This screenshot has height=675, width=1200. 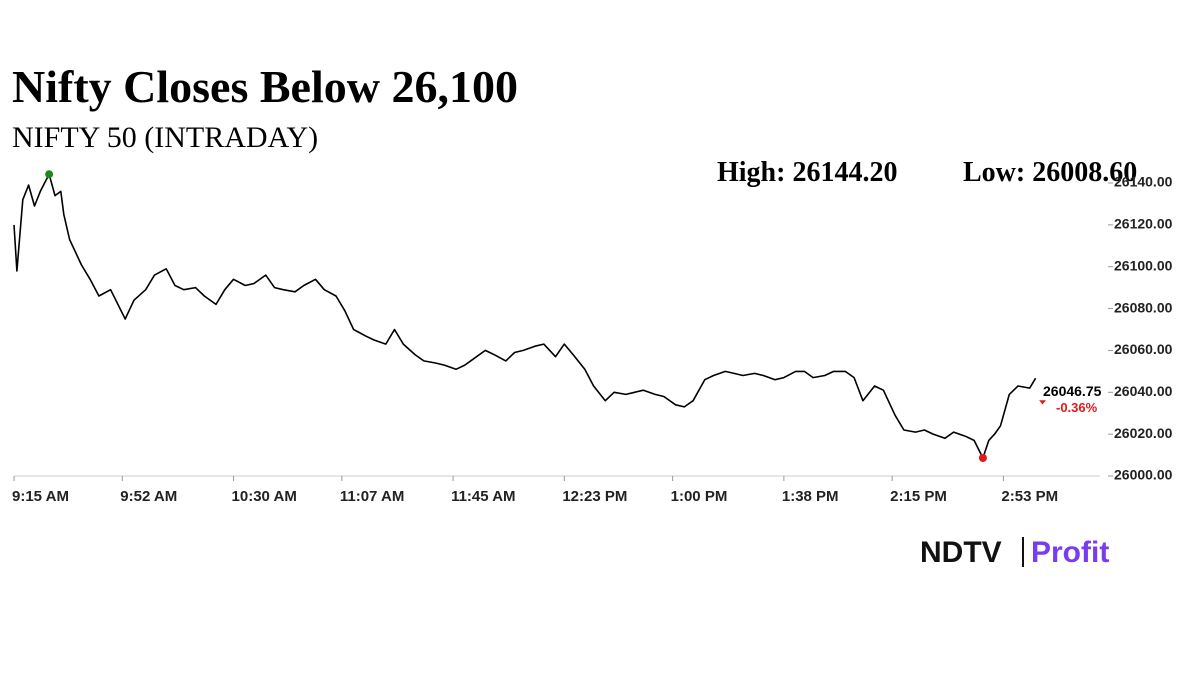 What do you see at coordinates (265, 86) in the screenshot?
I see `chart-title: Nifty Closes Below 26,100` at bounding box center [265, 86].